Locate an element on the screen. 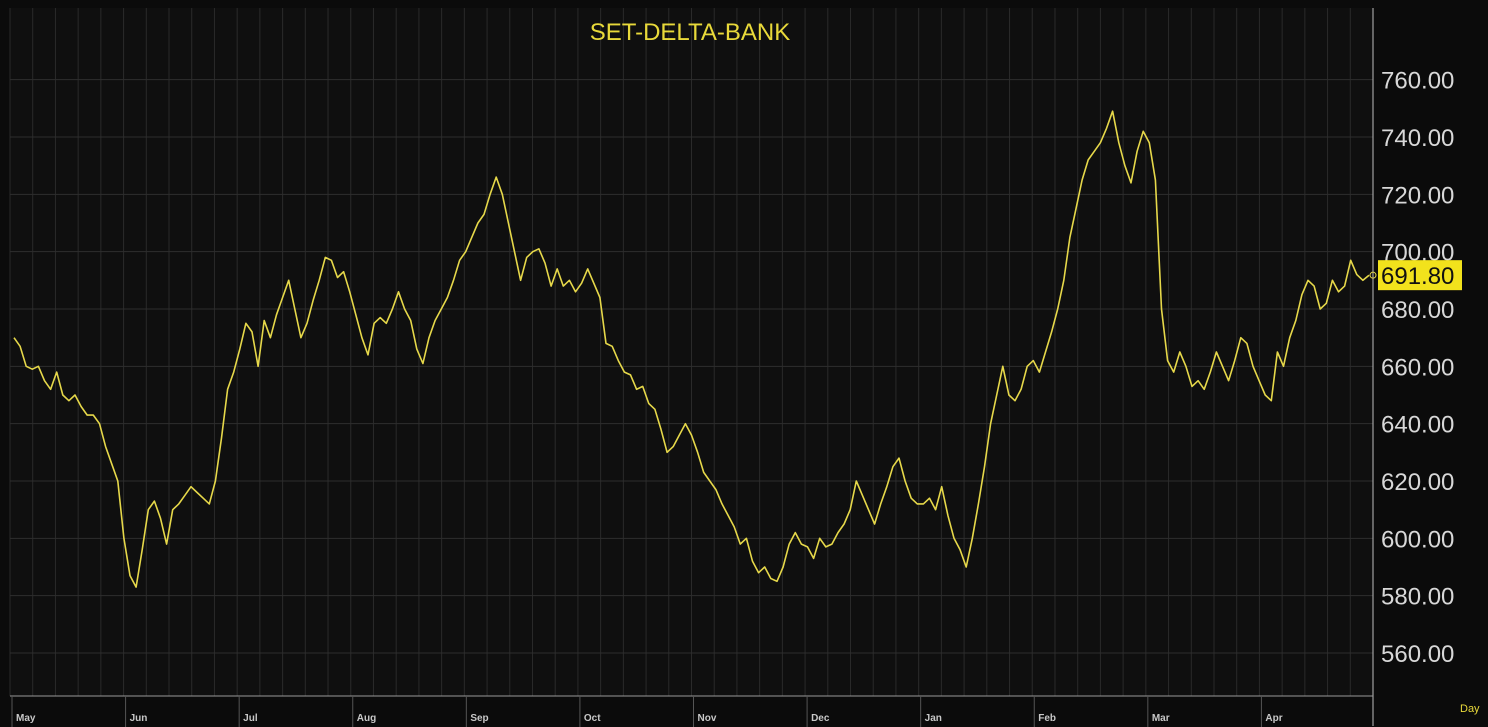 The width and height of the screenshot is (1488, 727). frequency-label: Day is located at coordinates (1470, 709).